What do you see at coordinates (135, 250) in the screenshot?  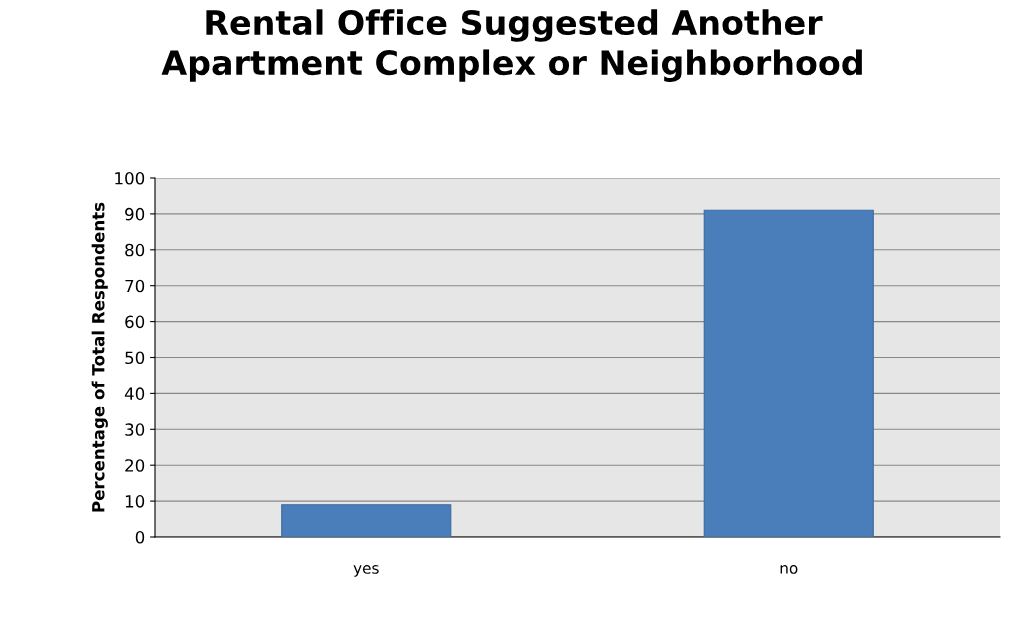 I see `y-tick-label: 80` at bounding box center [135, 250].